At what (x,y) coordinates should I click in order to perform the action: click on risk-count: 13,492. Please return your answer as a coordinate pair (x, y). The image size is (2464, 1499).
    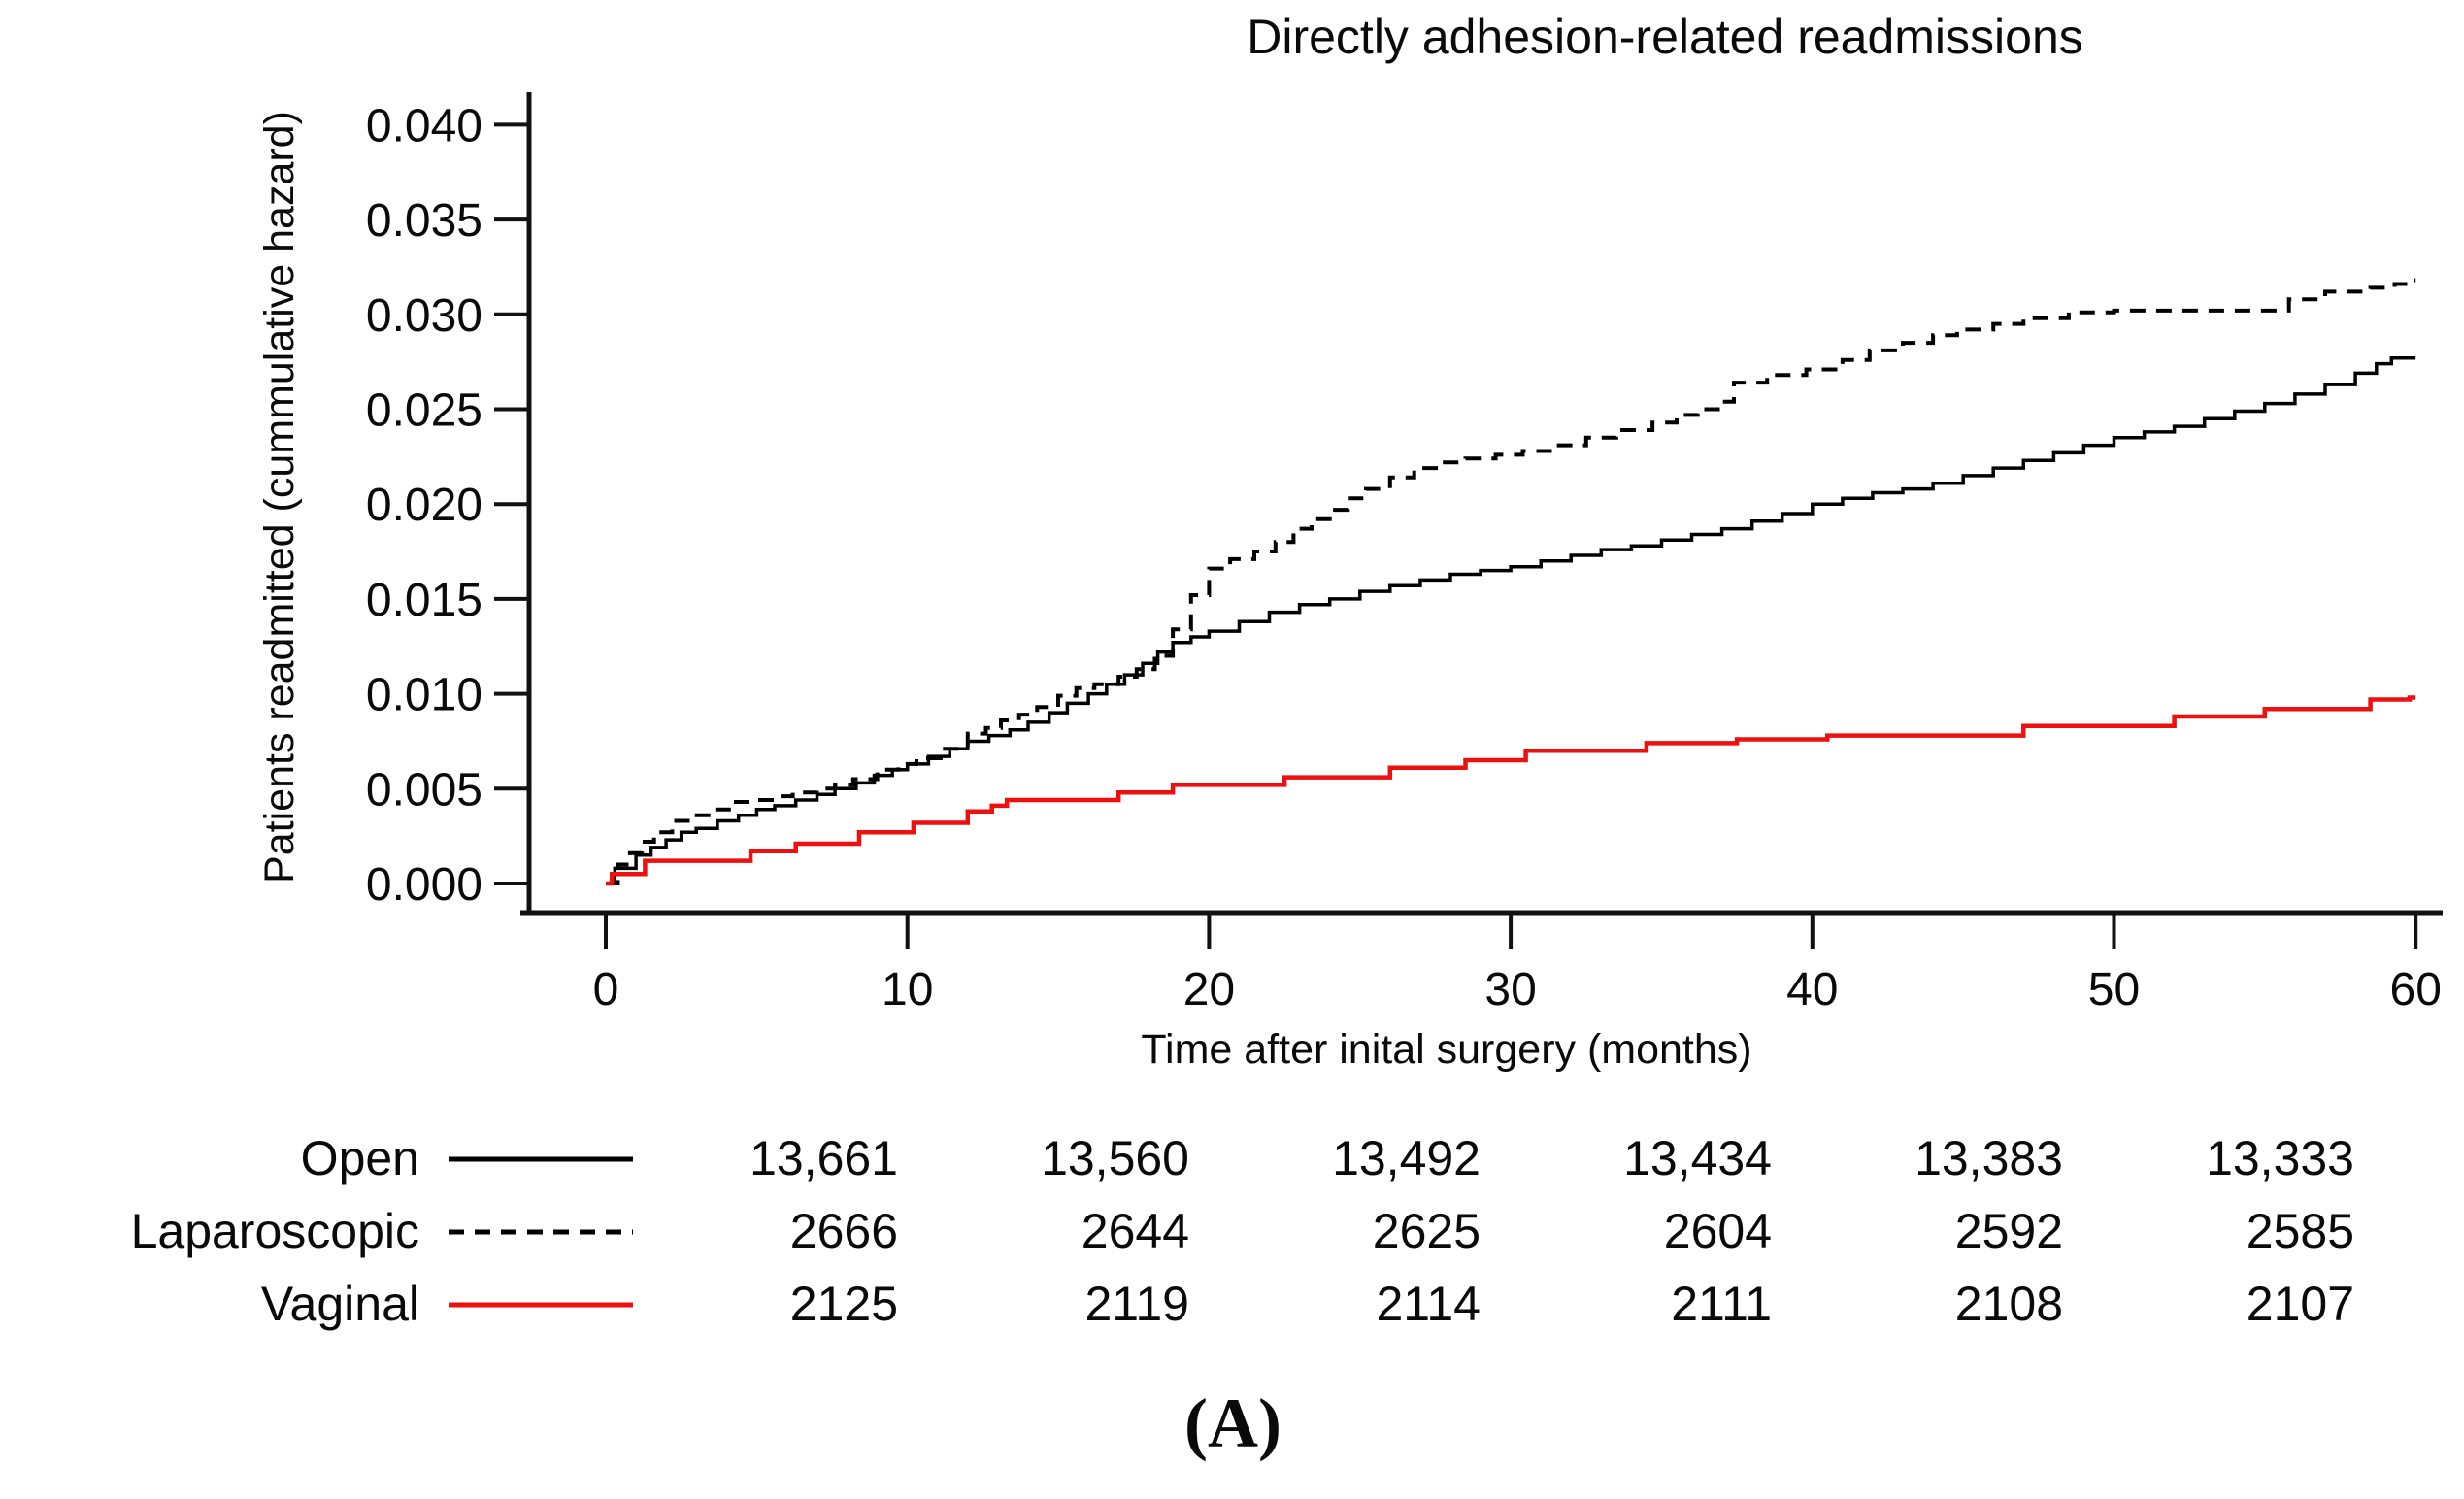
    Looking at the image, I should click on (1406, 1158).